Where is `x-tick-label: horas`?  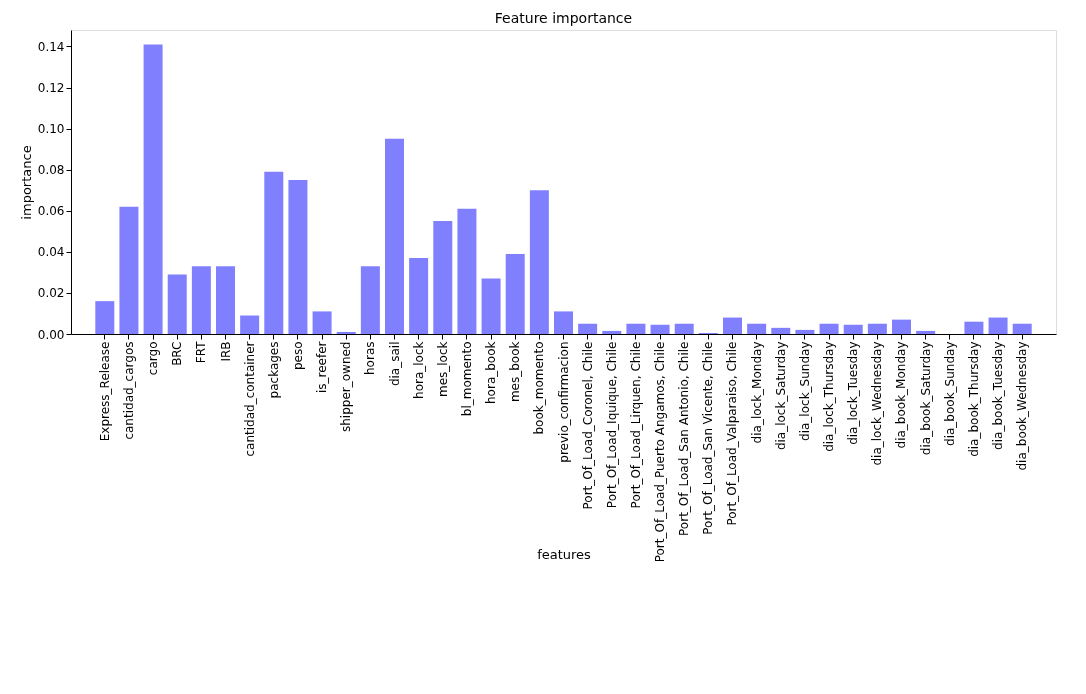 x-tick-label: horas is located at coordinates (370, 358).